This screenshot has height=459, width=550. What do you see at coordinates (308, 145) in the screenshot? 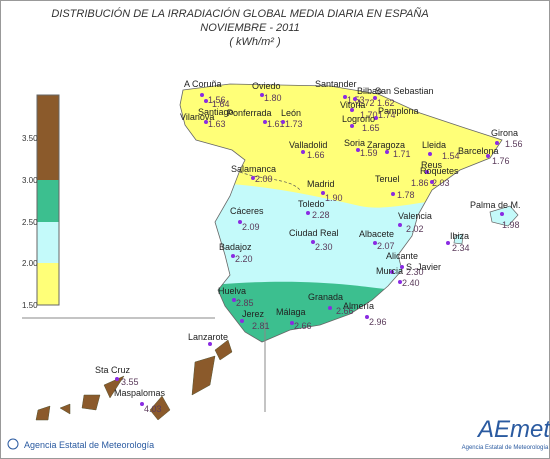
I see `station-name: Valladolid` at bounding box center [308, 145].